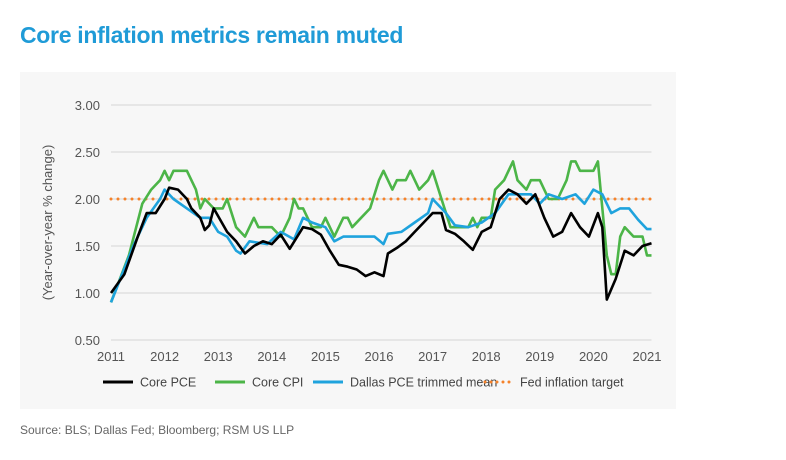 The height and width of the screenshot is (460, 786). I want to click on y-tick-label: 1.50, so click(87, 246).